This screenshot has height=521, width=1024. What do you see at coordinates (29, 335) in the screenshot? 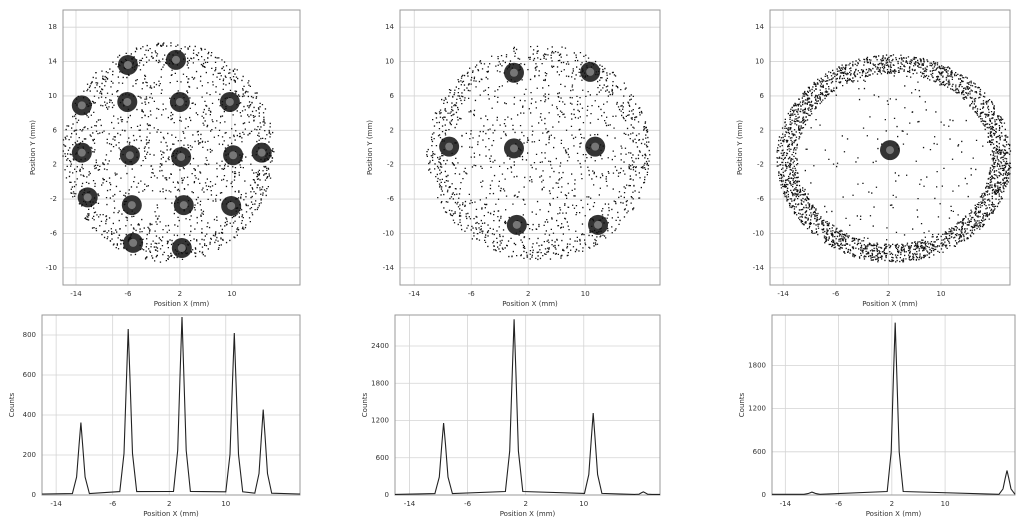
I see `y-tick-label: 800` at bounding box center [29, 335].